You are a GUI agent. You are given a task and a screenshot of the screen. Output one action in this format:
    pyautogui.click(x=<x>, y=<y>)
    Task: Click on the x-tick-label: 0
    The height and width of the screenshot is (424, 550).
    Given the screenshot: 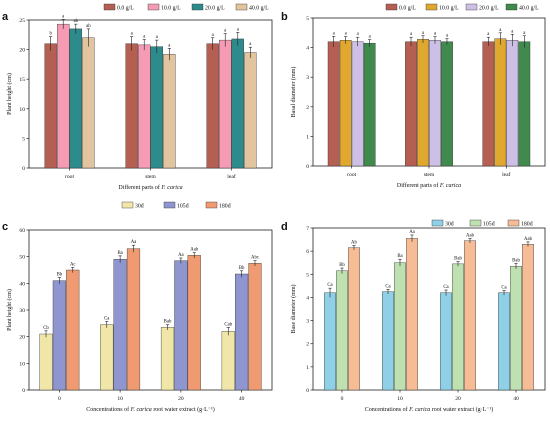 What is the action you would take?
    pyautogui.click(x=59, y=399)
    